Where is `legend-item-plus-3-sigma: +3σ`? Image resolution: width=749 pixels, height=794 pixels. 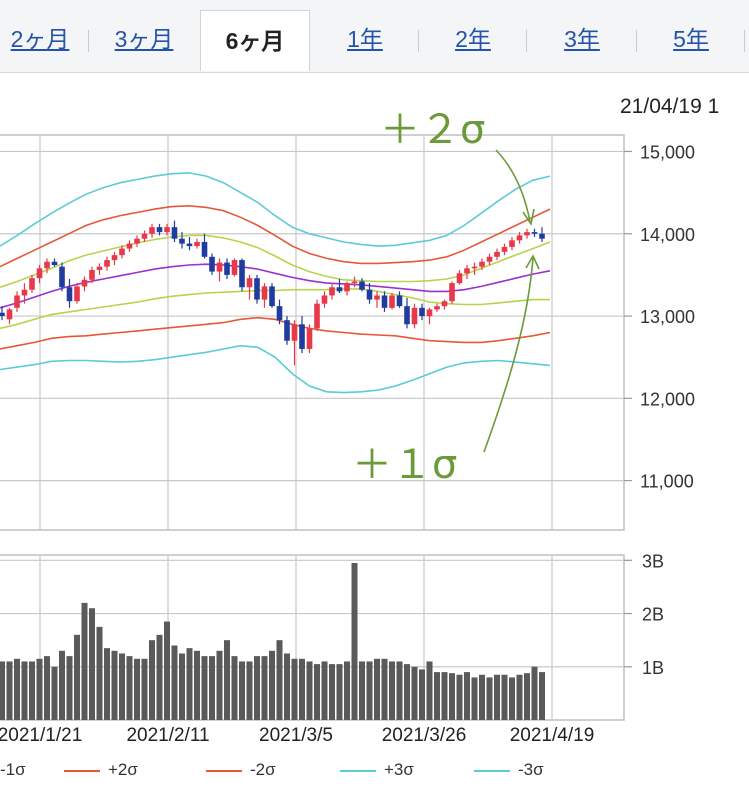 legend-item-plus-3-sigma: +3σ is located at coordinates (400, 770).